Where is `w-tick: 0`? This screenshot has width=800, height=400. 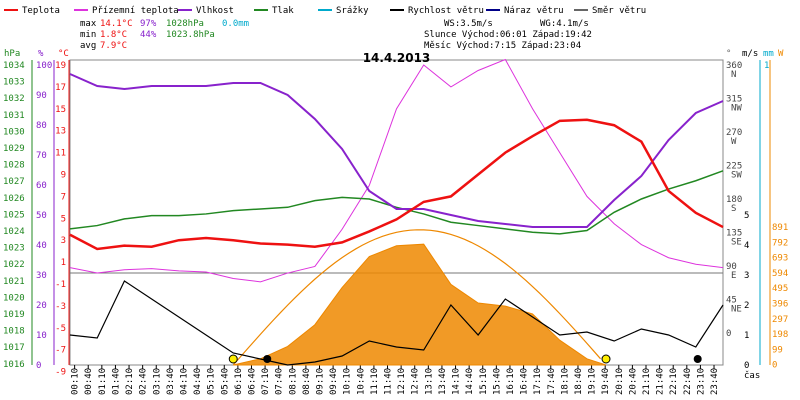
w-tick: 0 is located at coordinates (774, 366).